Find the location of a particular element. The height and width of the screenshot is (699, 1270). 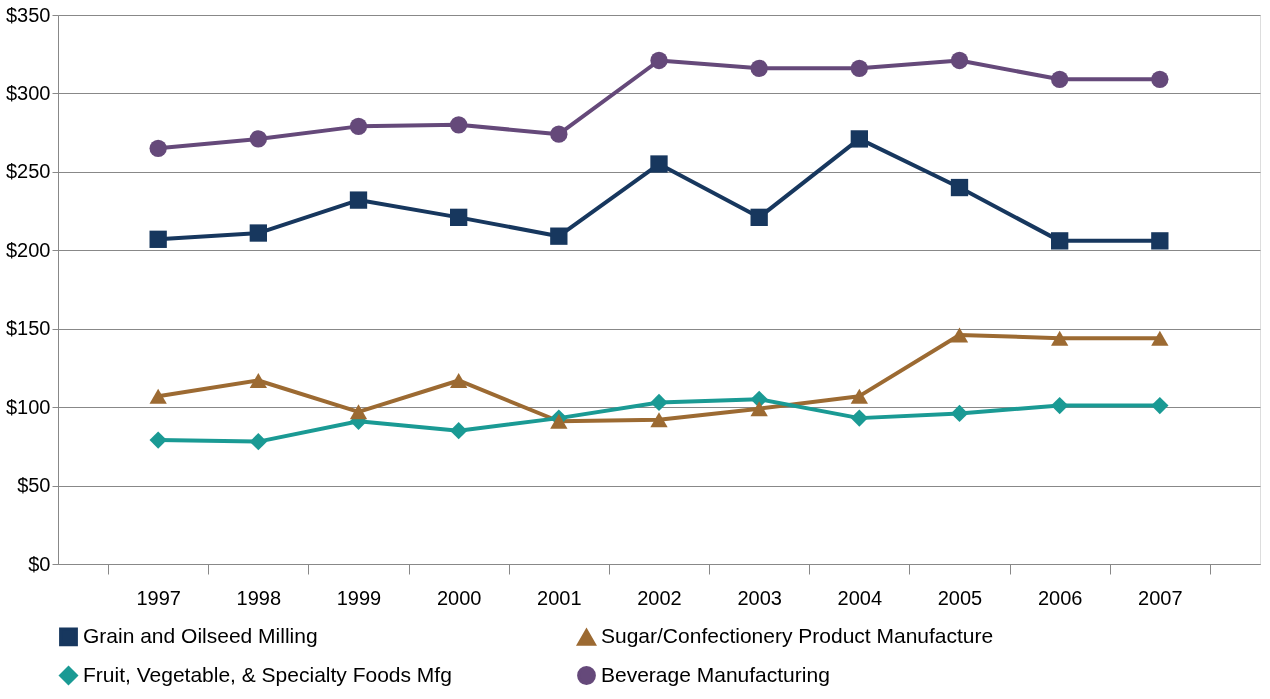

y-tick-label: $200 is located at coordinates (28, 249).